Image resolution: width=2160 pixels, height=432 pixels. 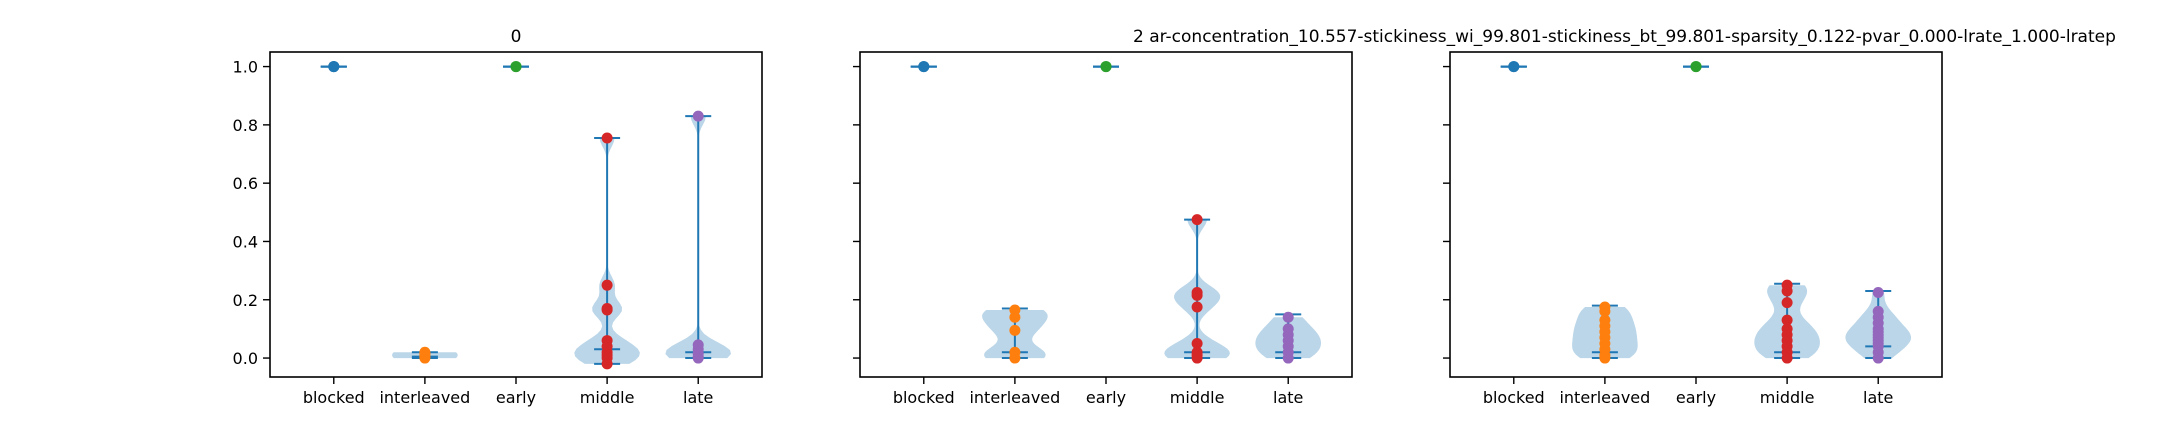 I want to click on panel-title: 0, so click(x=516, y=37).